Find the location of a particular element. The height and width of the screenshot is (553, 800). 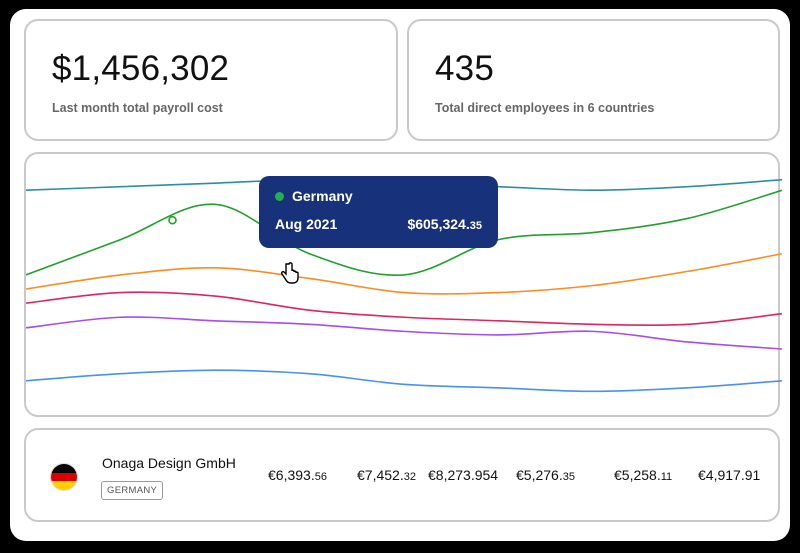

amount-main: €4,917.91 is located at coordinates (729, 475).